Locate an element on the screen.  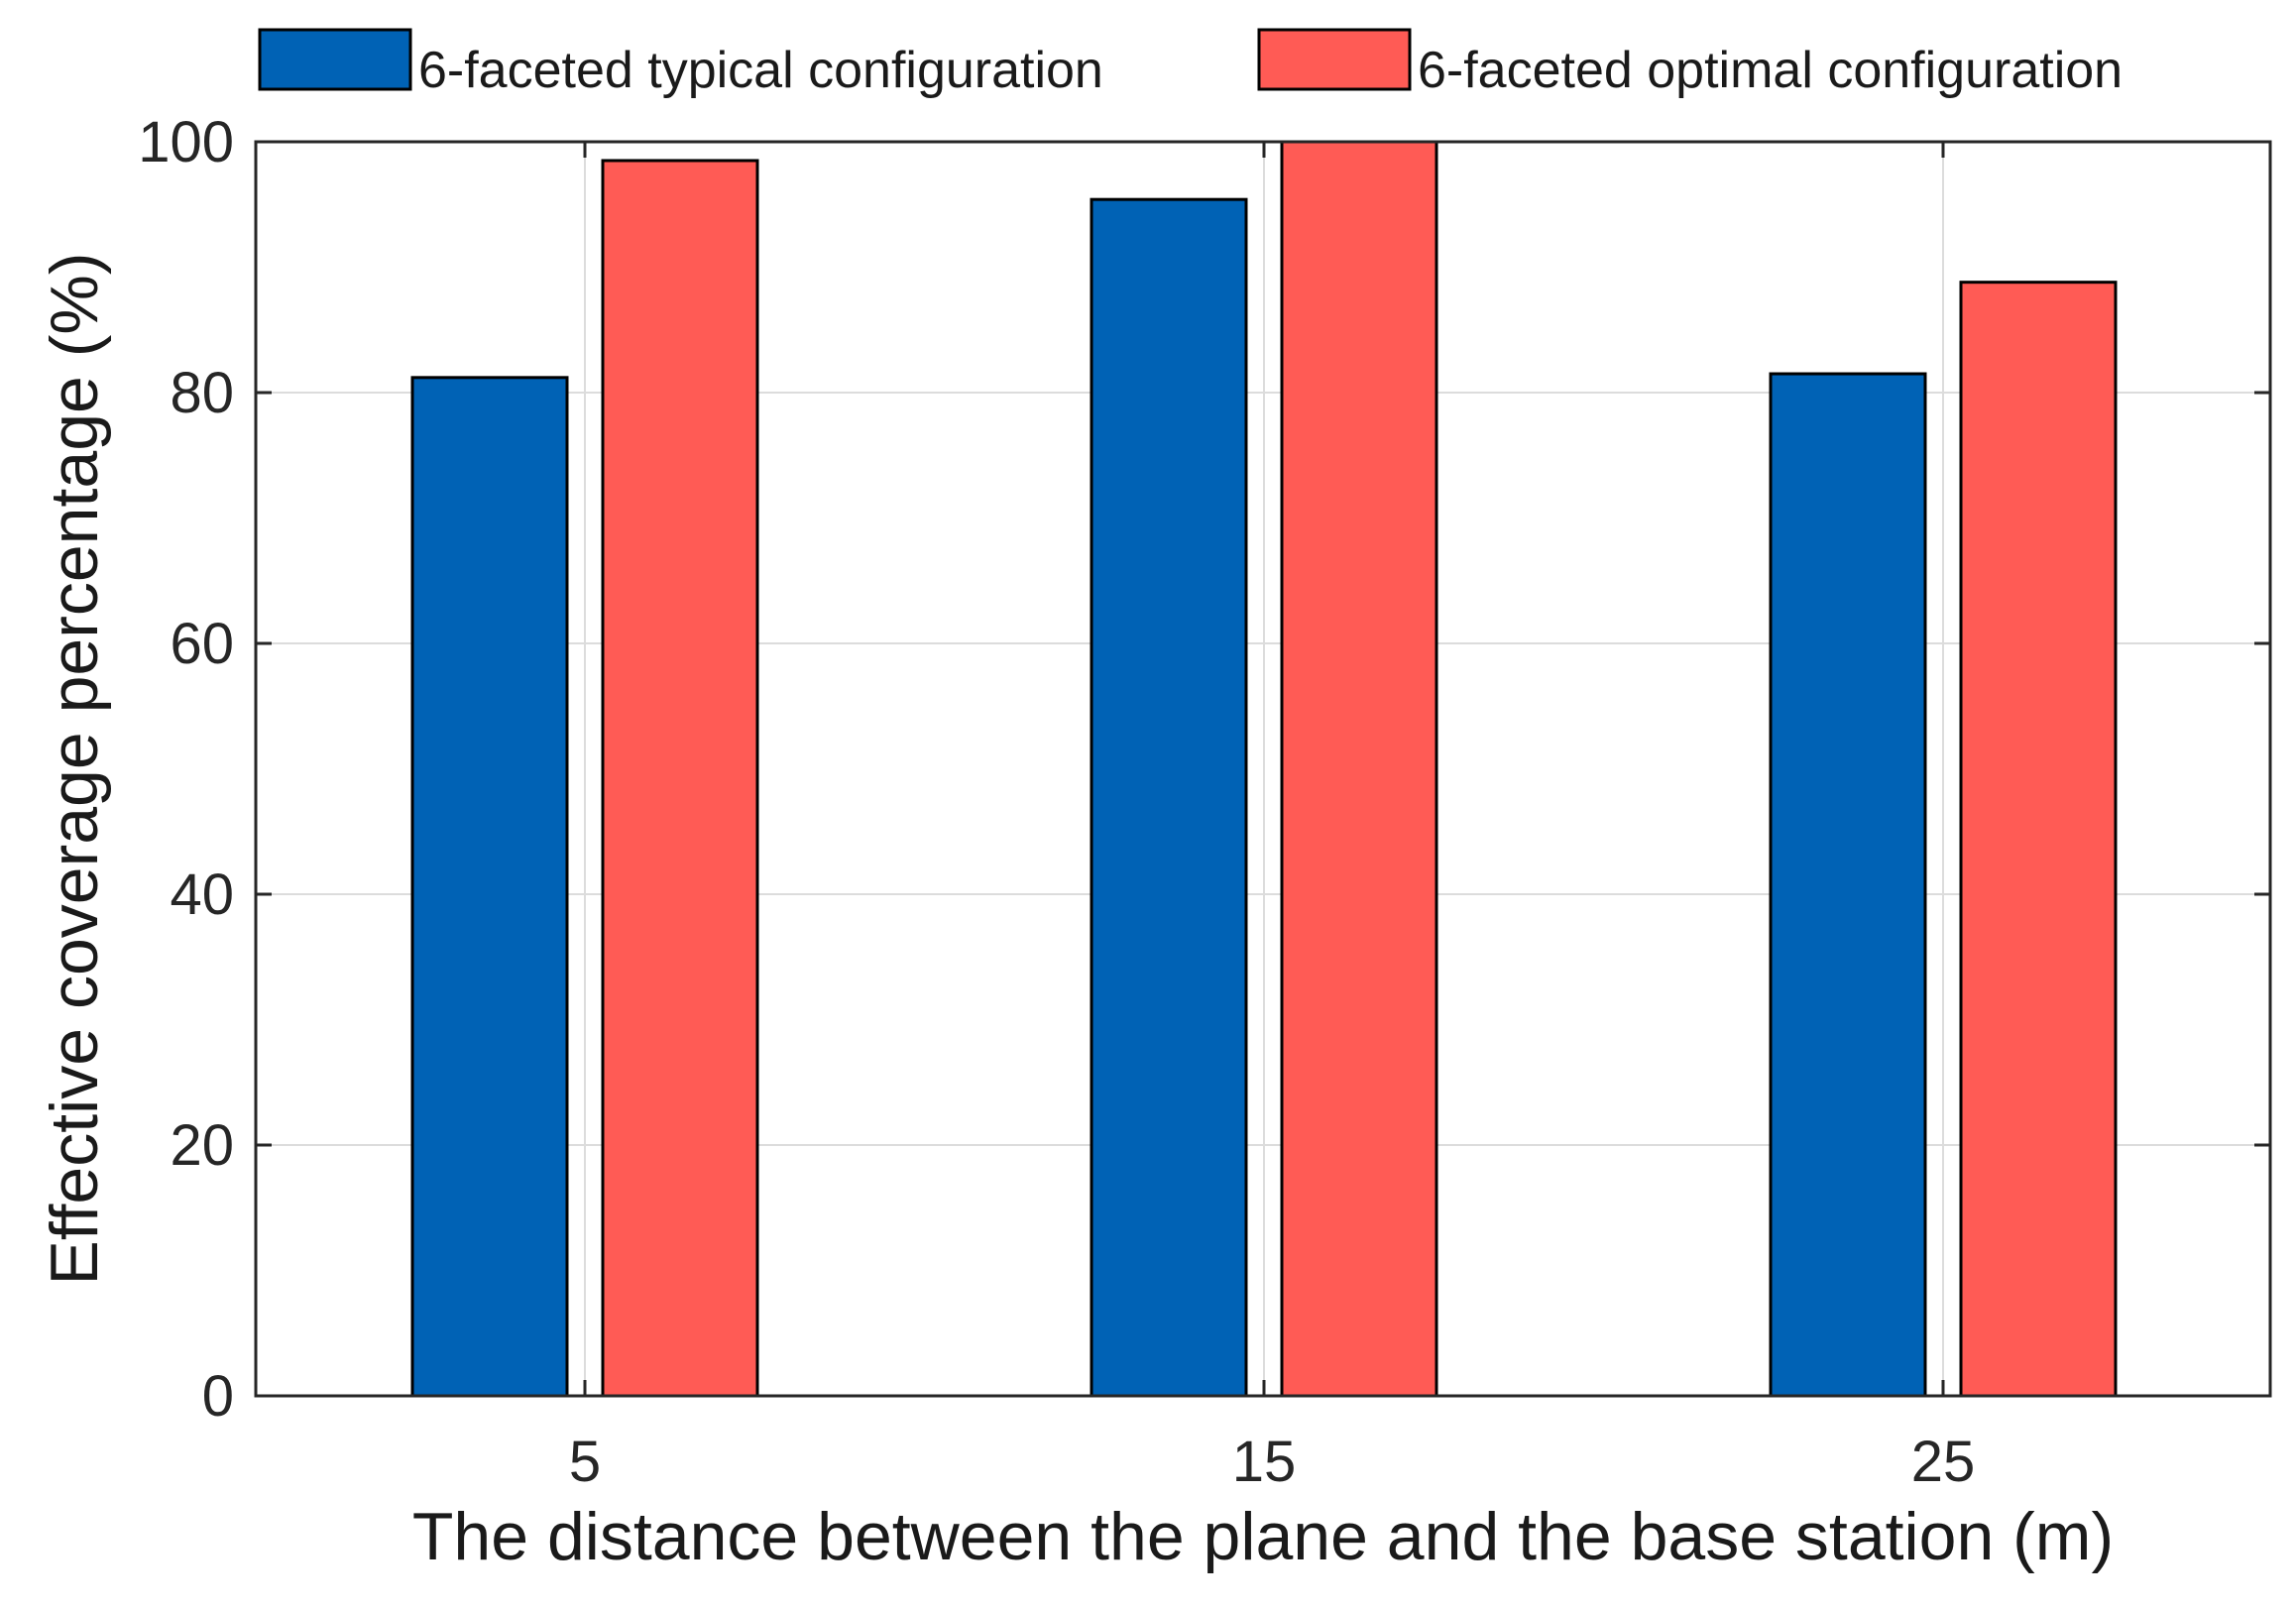
y-tick-label: 100 is located at coordinates (186, 142).